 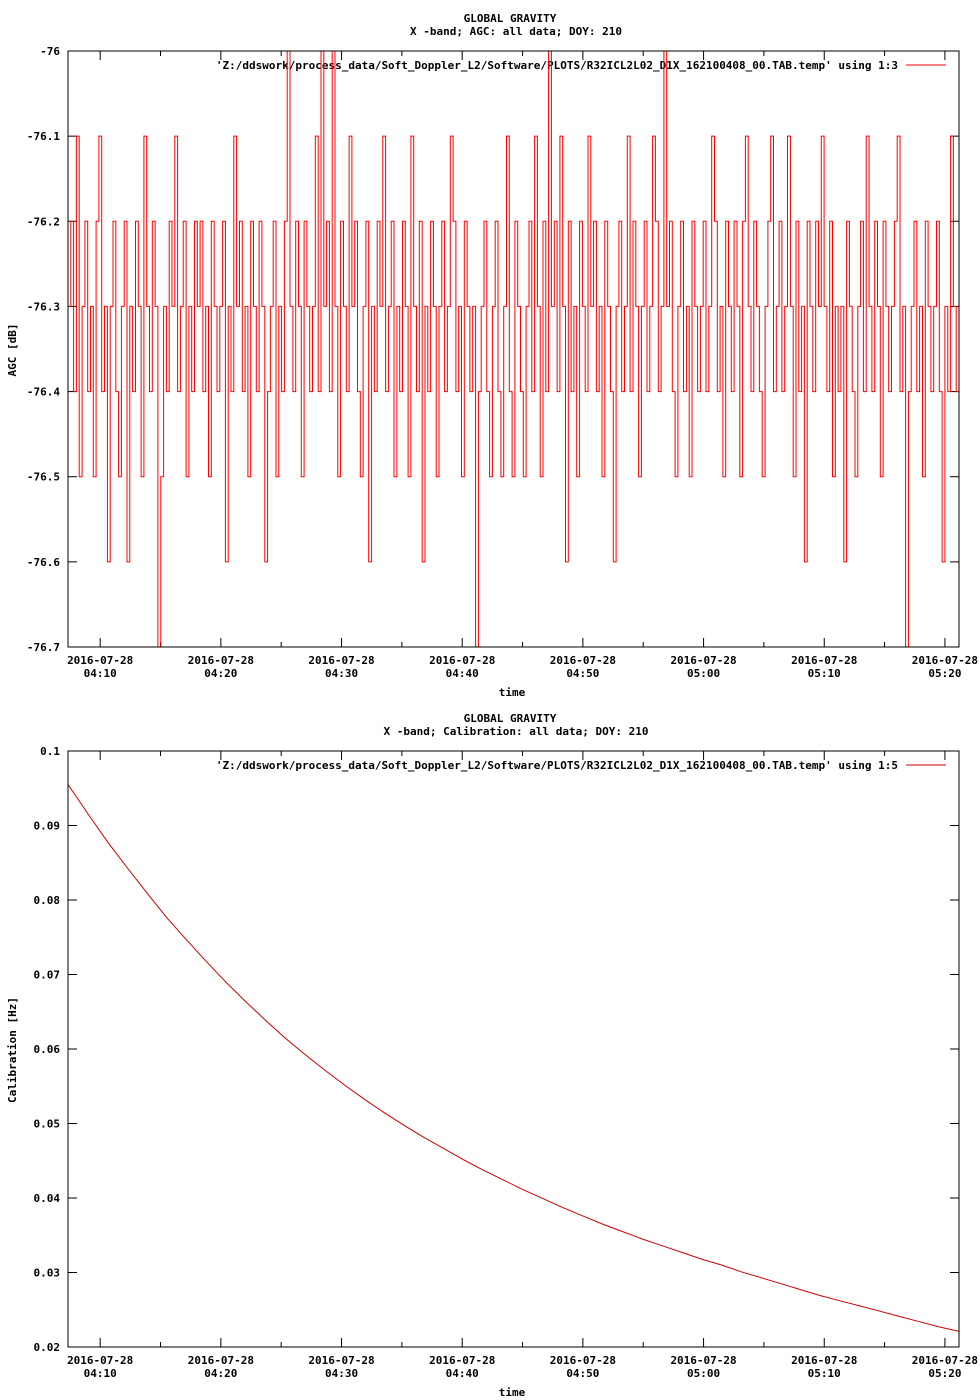 I want to click on y-axis-label: Calibration [Hz], so click(x=12, y=1050).